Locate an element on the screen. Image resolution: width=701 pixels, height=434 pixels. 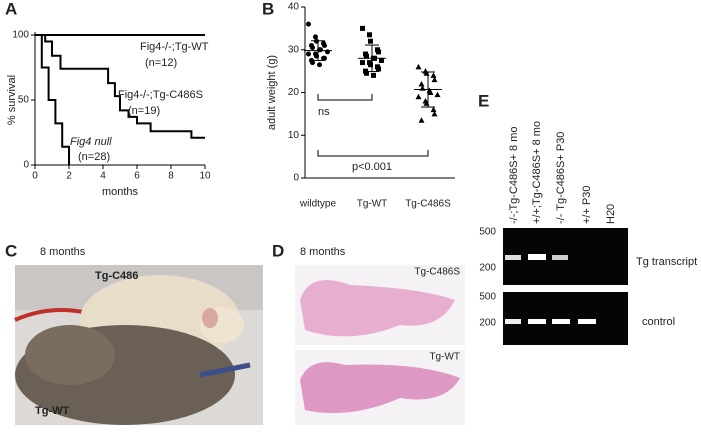
y-tick-label: 20 is located at coordinates (294, 92).